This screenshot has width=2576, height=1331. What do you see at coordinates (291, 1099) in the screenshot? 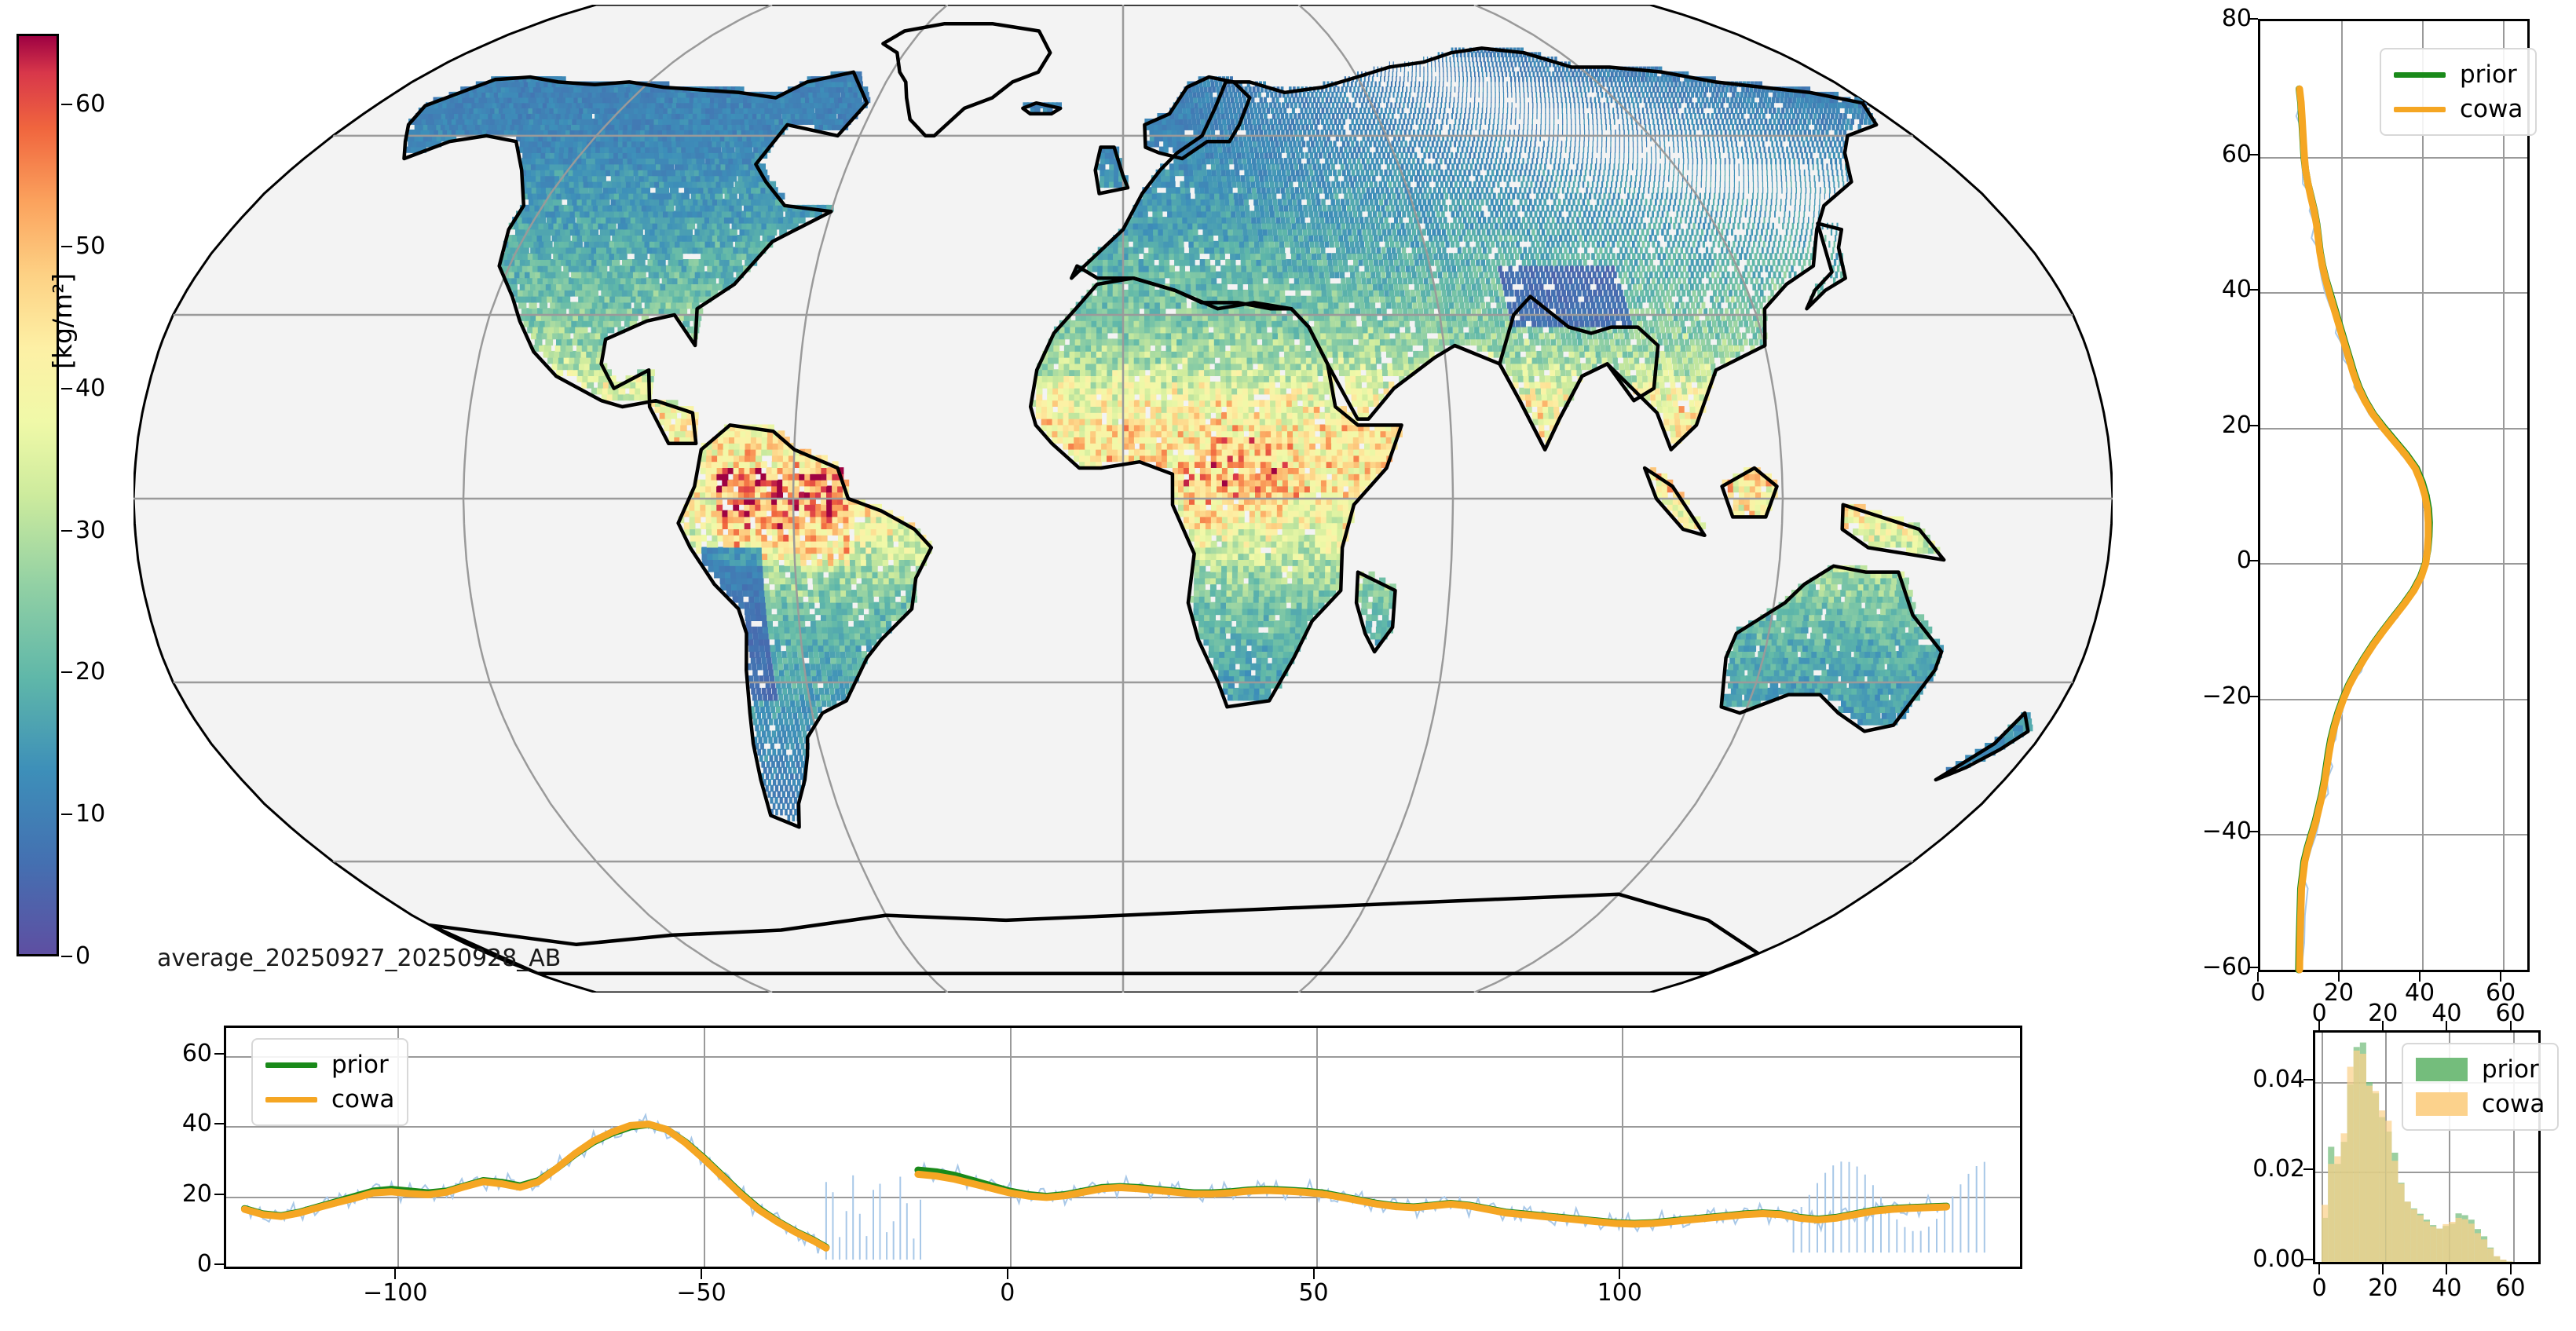
I see `legend-swatch-cowa` at bounding box center [291, 1099].